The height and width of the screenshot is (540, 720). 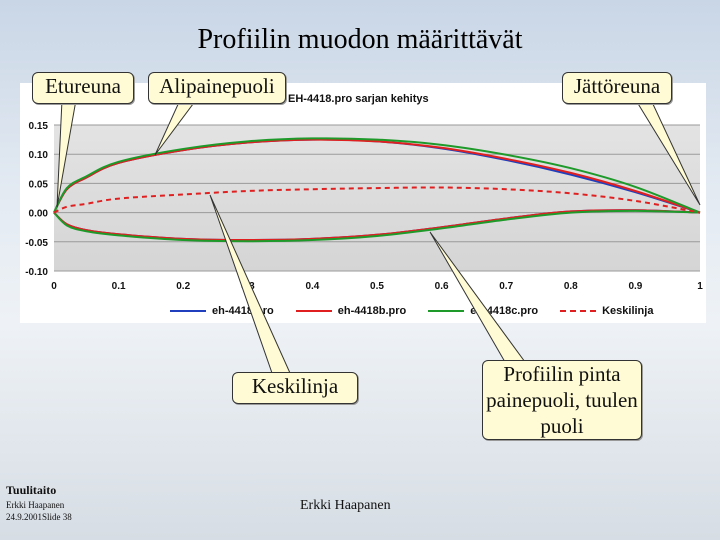 What do you see at coordinates (39, 184) in the screenshot?
I see `y-tick-label: 0.05` at bounding box center [39, 184].